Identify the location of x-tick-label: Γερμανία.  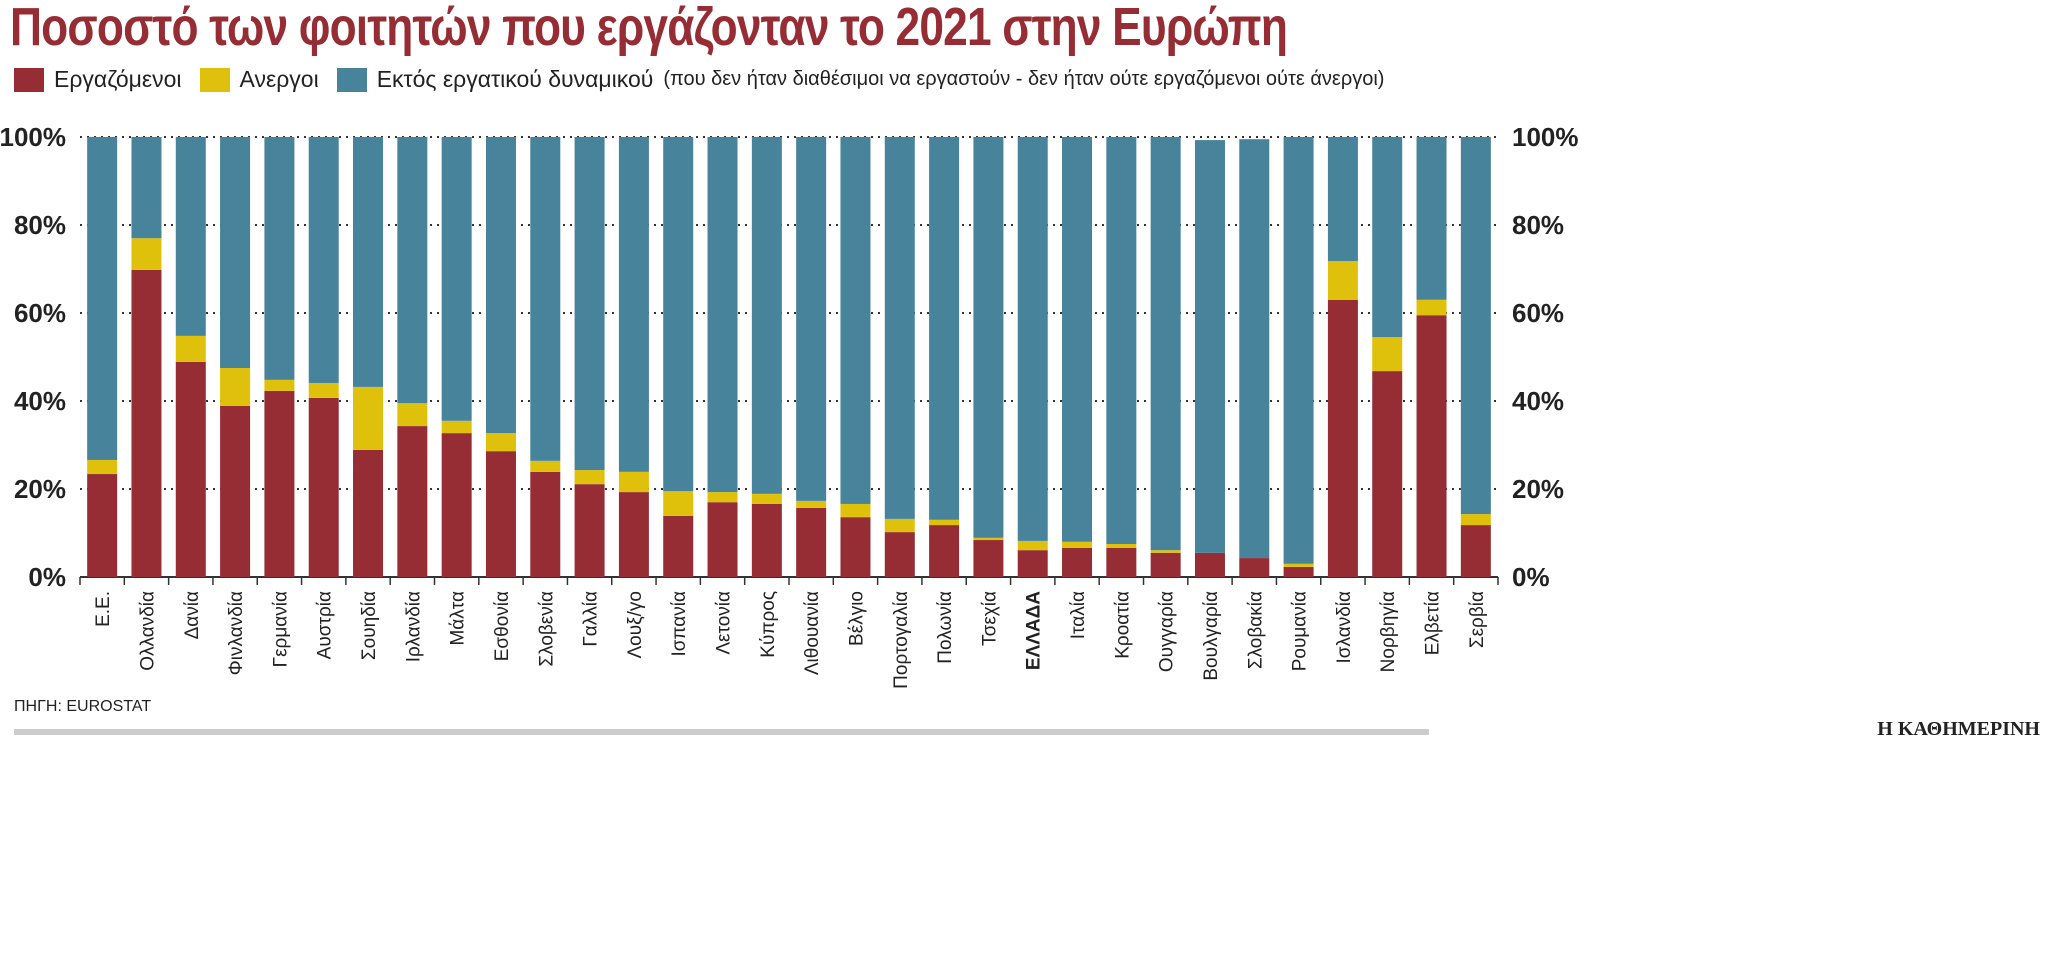
(280, 629).